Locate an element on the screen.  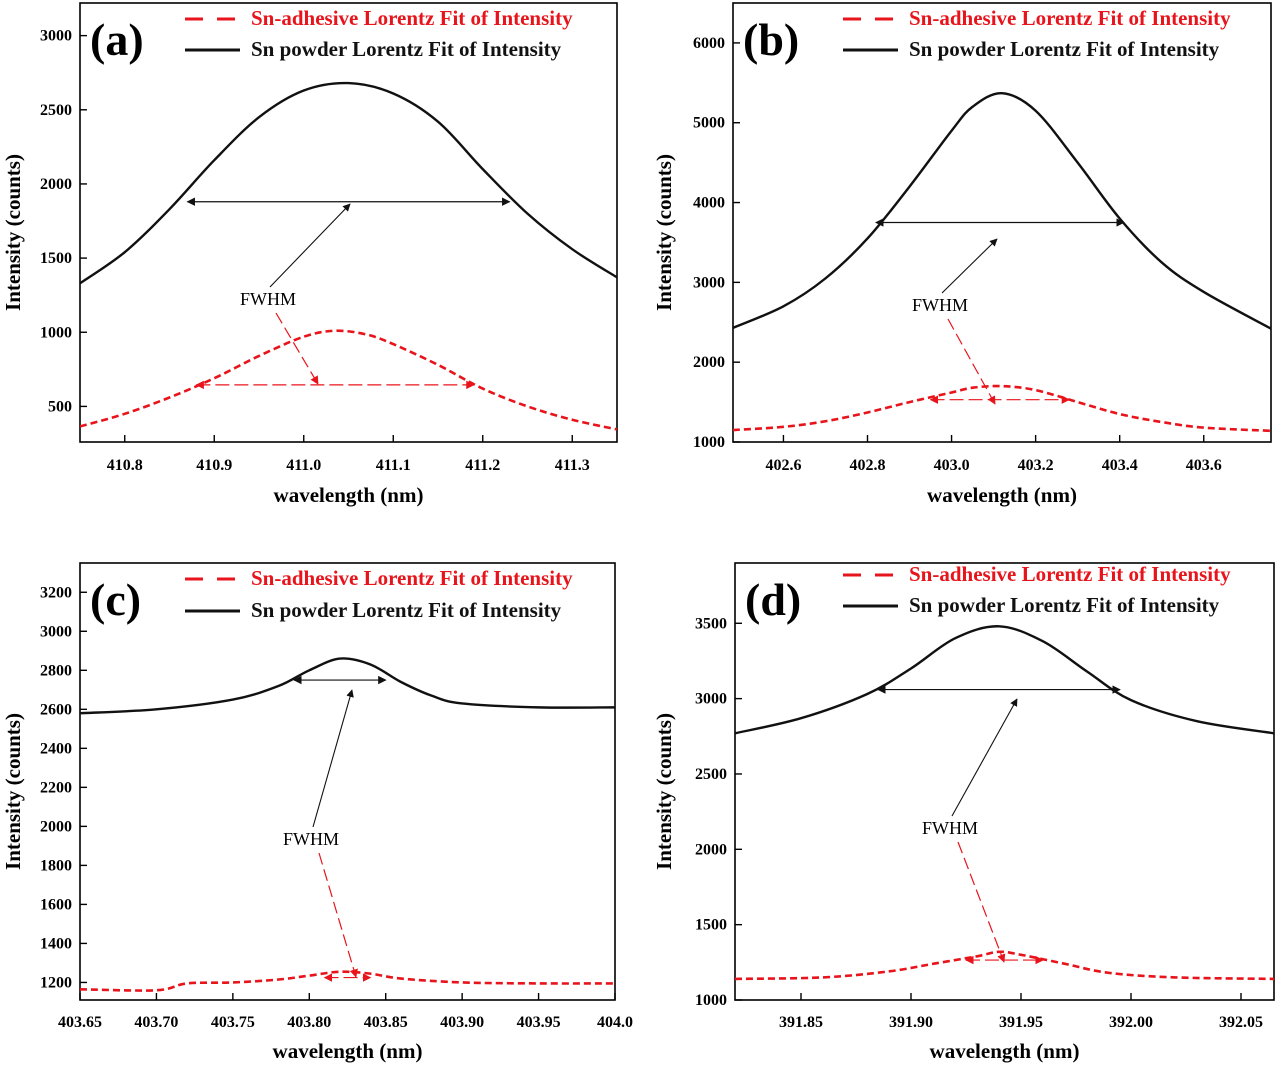
x-tick-label: 411.3 is located at coordinates (572, 465).